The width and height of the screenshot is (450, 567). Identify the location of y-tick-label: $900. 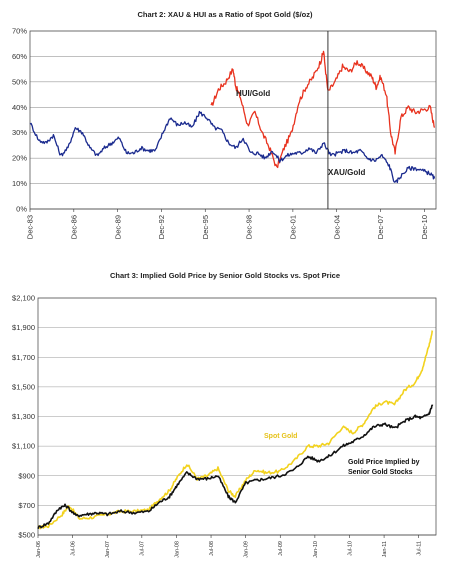
(26, 475).